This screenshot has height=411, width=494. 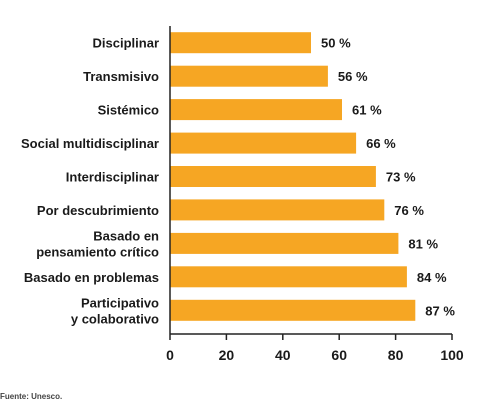 I want to click on value-label: 61 %, so click(x=367, y=110).